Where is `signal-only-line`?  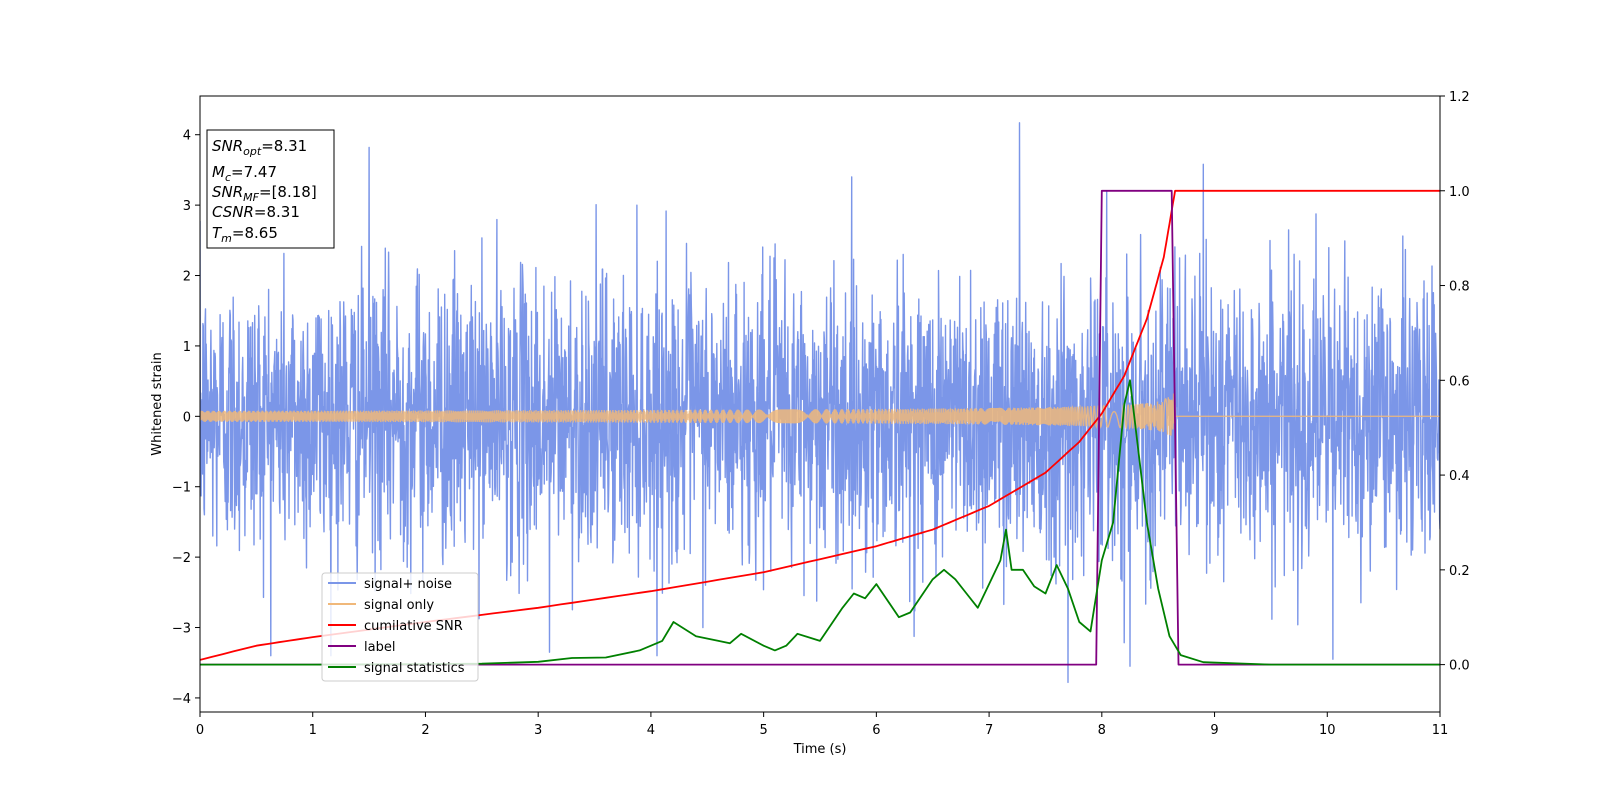 signal-only-line is located at coordinates (820, 414).